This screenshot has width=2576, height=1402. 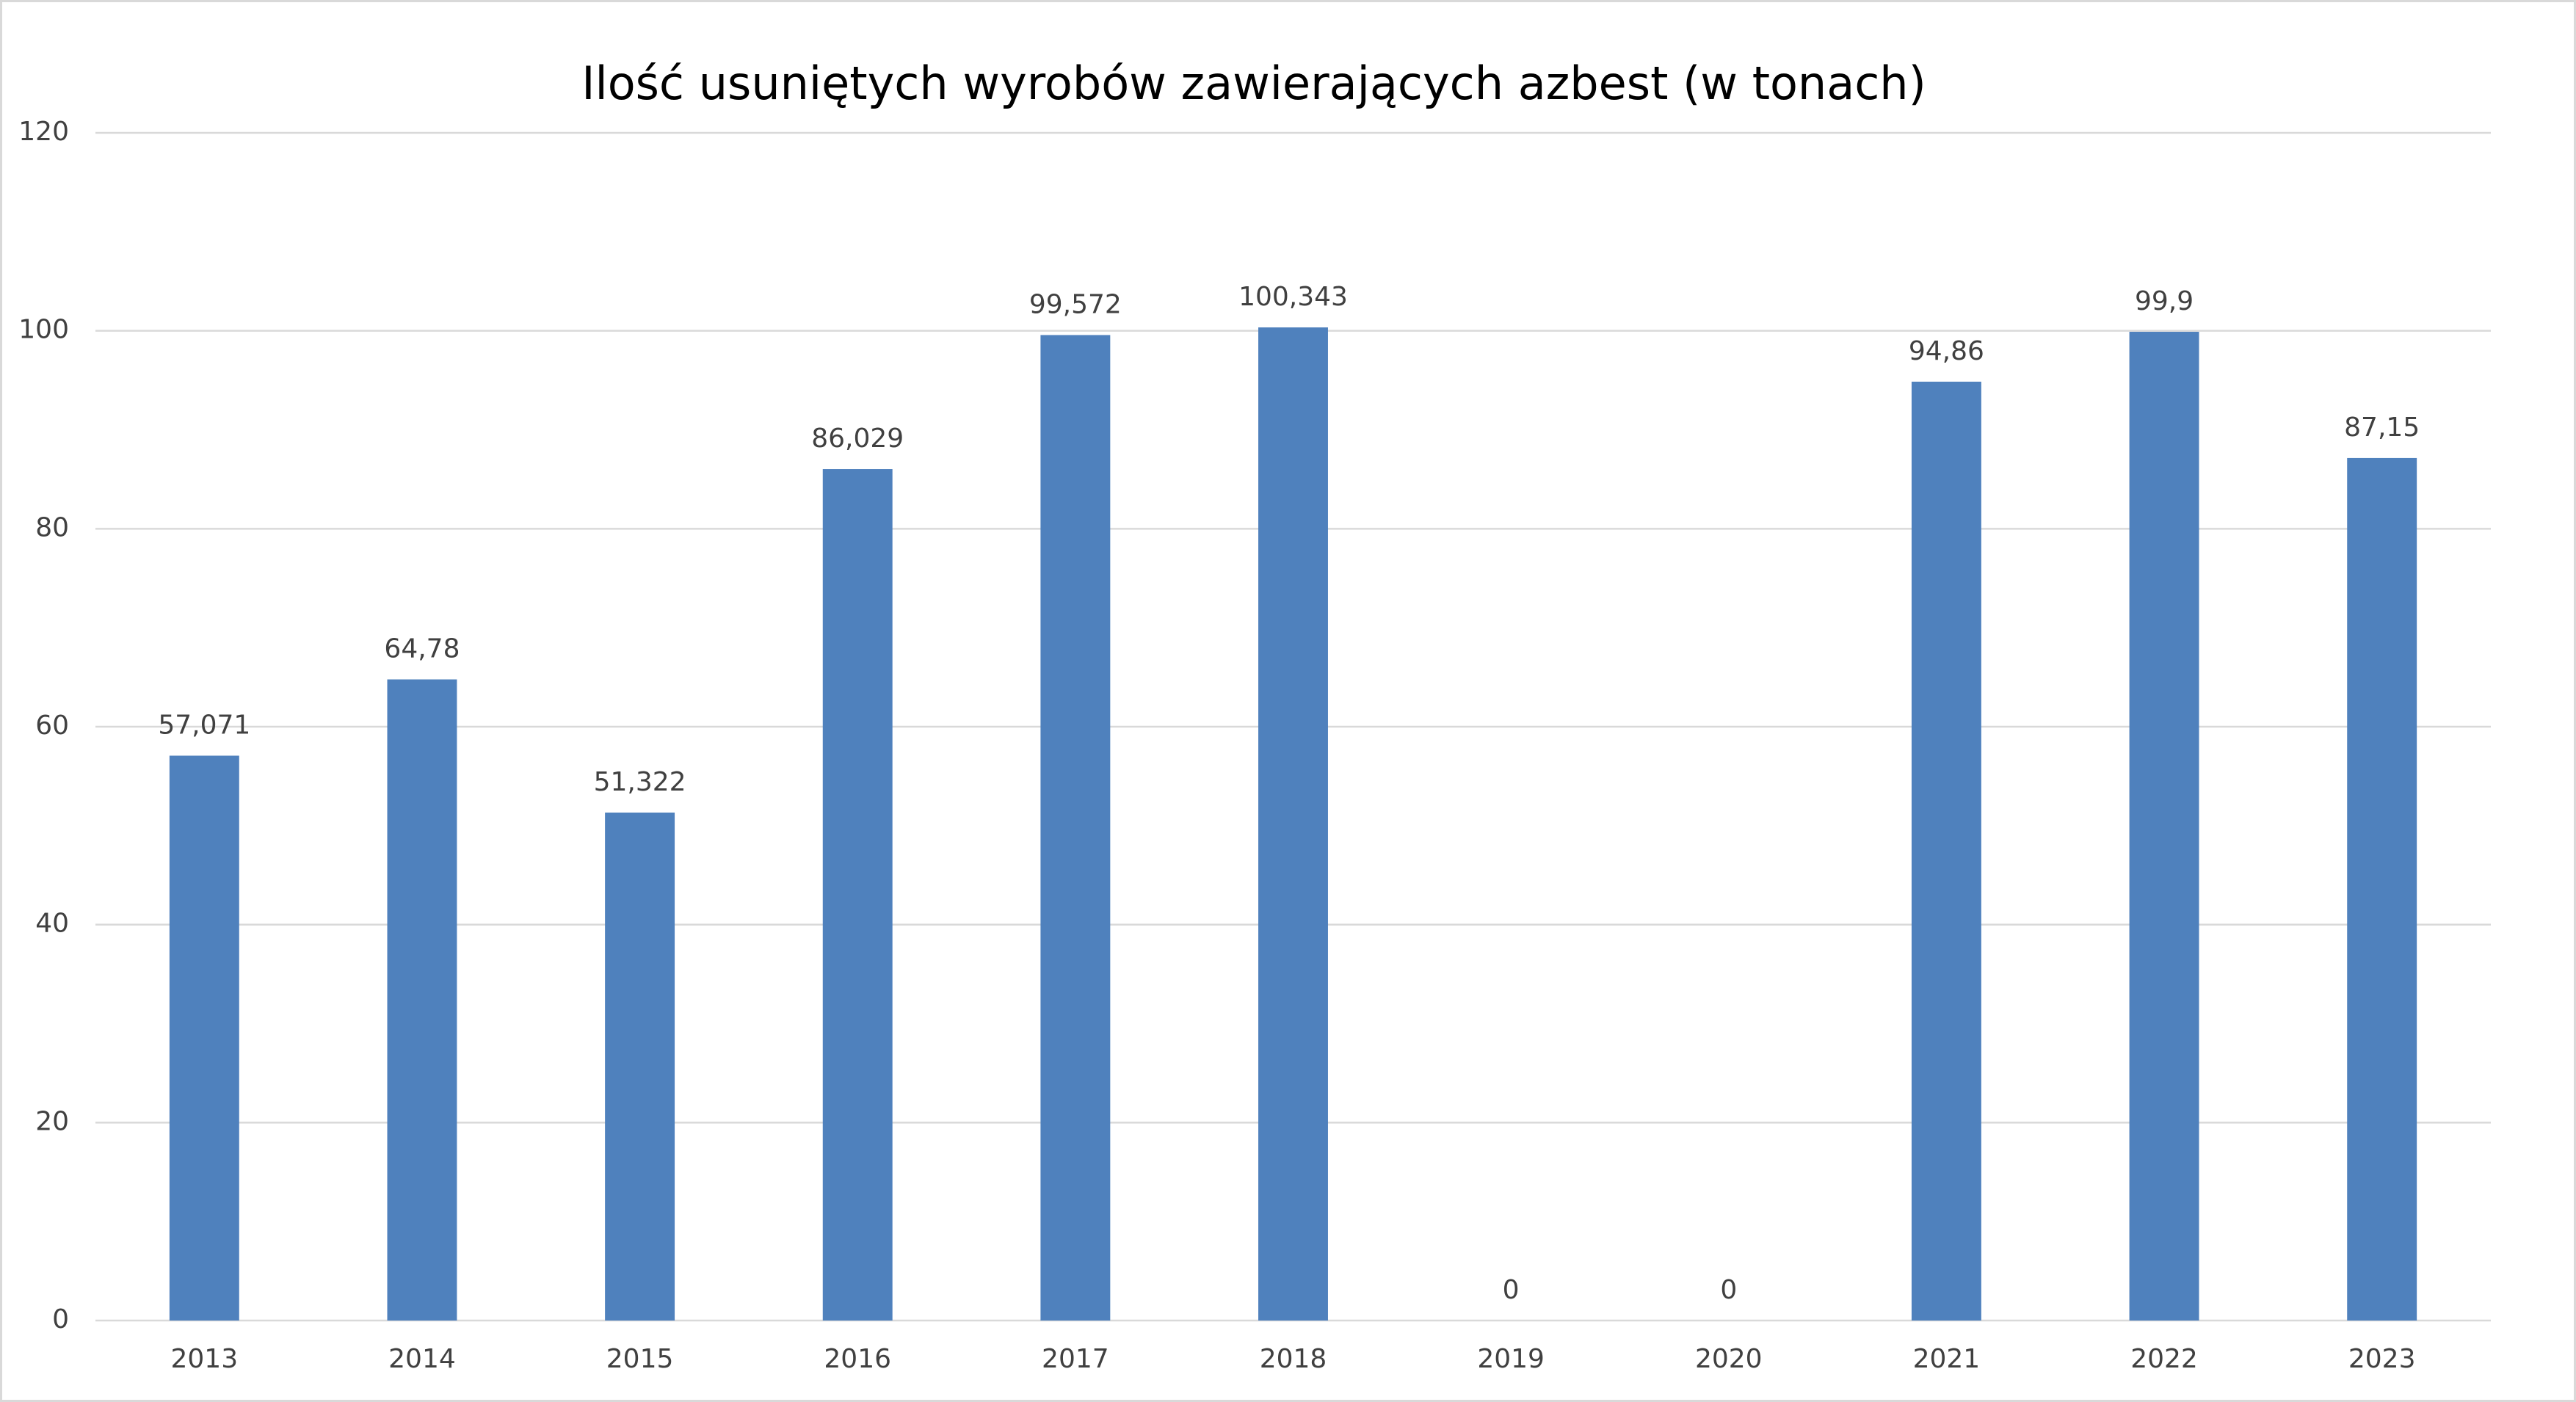 What do you see at coordinates (52, 1121) in the screenshot?
I see `y-tick-label: 20` at bounding box center [52, 1121].